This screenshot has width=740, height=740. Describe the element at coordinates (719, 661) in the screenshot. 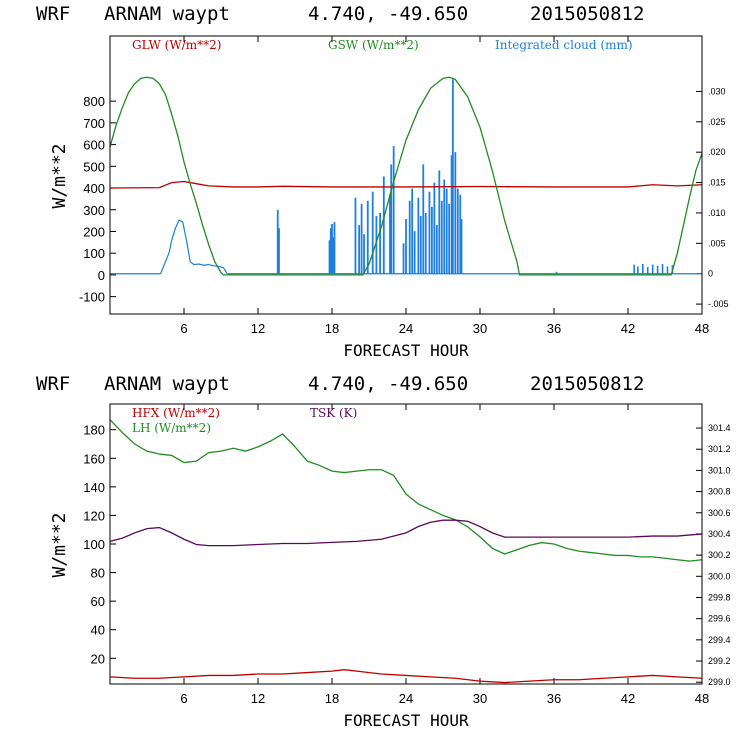

I see `chart-bottom-y2tick-label: 299.2` at that location.